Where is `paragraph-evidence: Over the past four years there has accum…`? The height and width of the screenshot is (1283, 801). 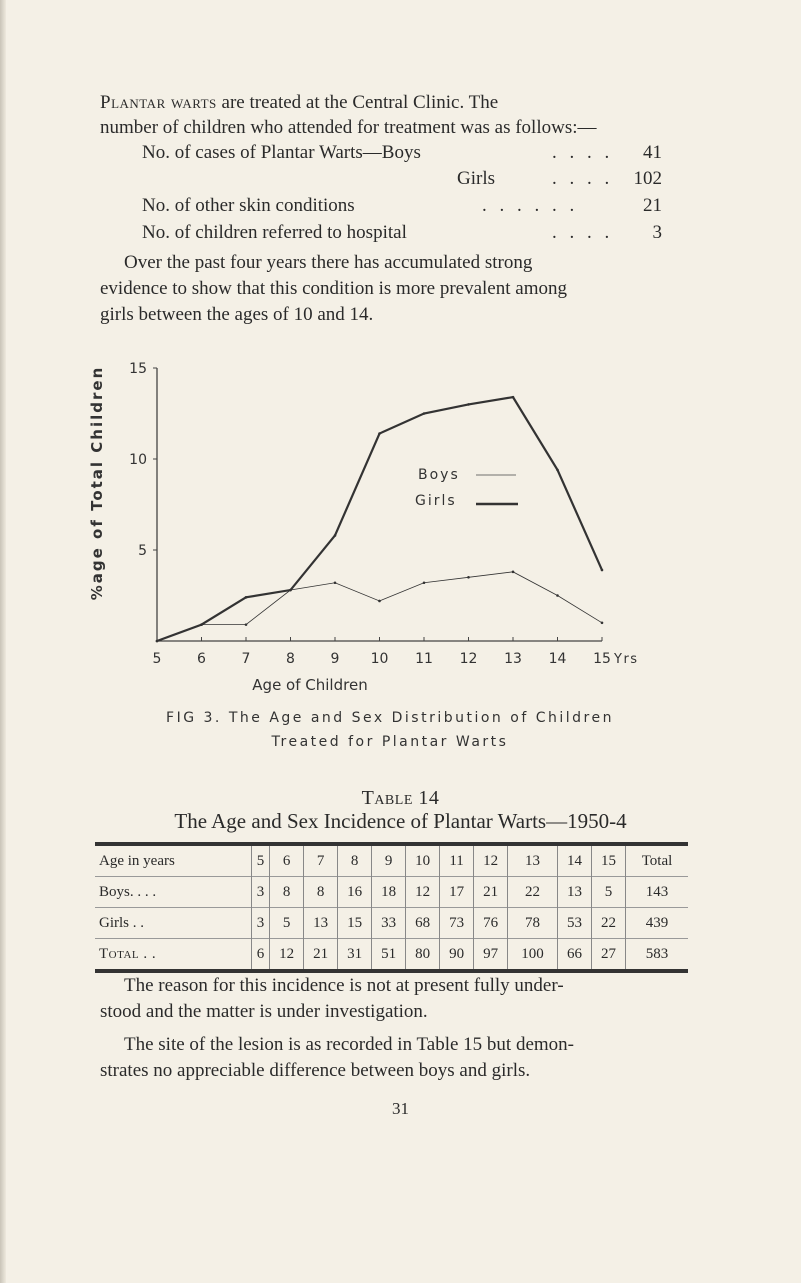
paragraph-evidence: Over the past four years there has accum… is located at coordinates (400, 289).